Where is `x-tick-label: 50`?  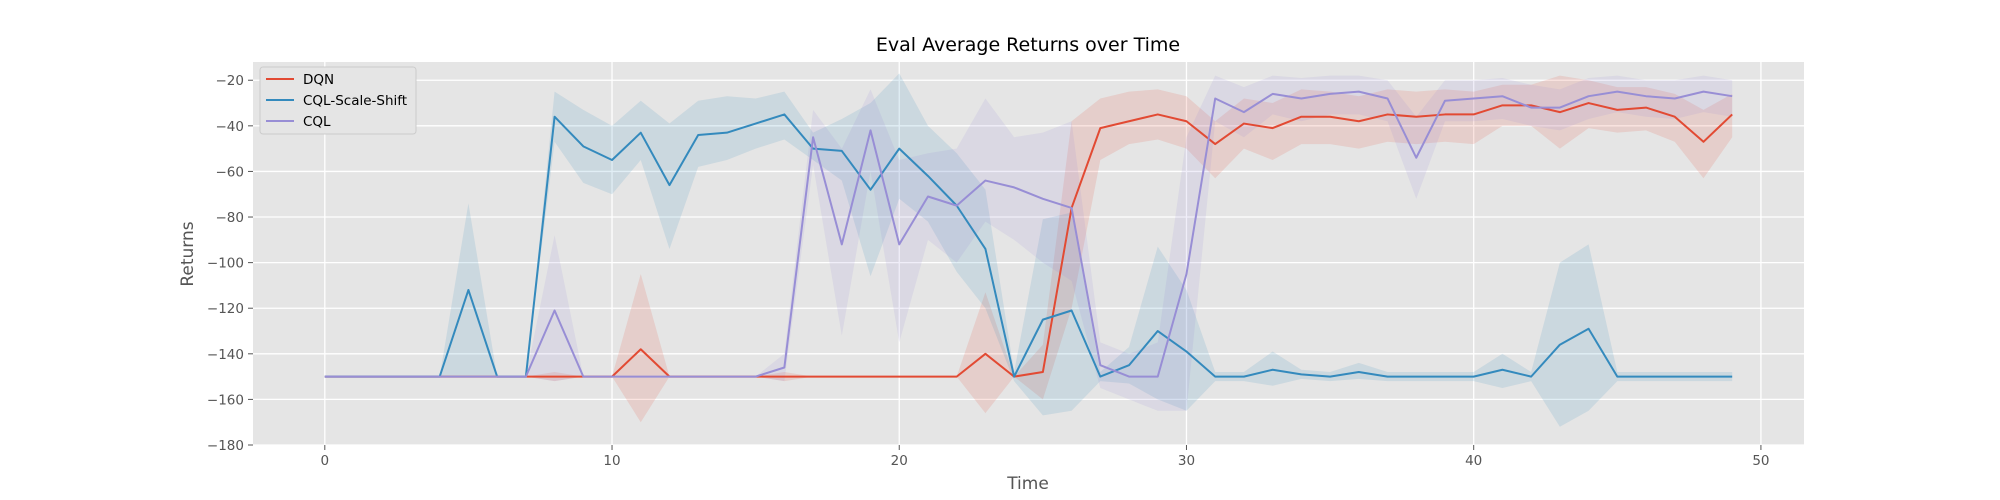
x-tick-label: 50 is located at coordinates (1760, 461).